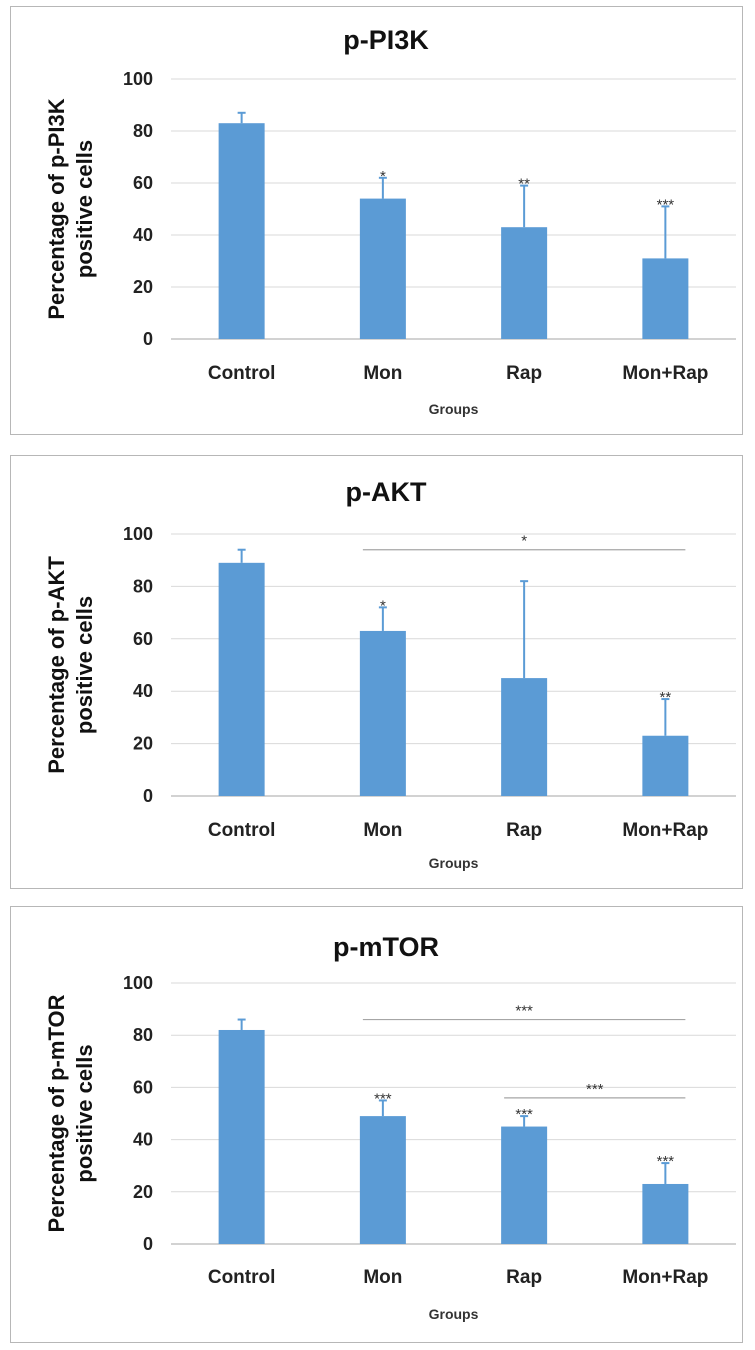 This screenshot has height=1350, width=755. What do you see at coordinates (56, 1113) in the screenshot?
I see `y-axis-label: Percentage of p-mTOR` at bounding box center [56, 1113].